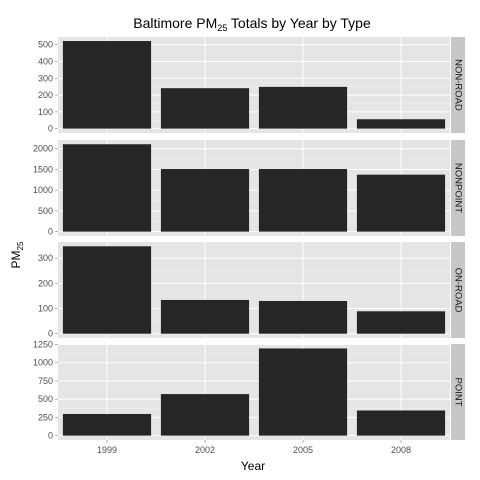 This screenshot has width=480, height=480. Describe the element at coordinates (107, 85) in the screenshot. I see `bar-non-road-1999` at that location.